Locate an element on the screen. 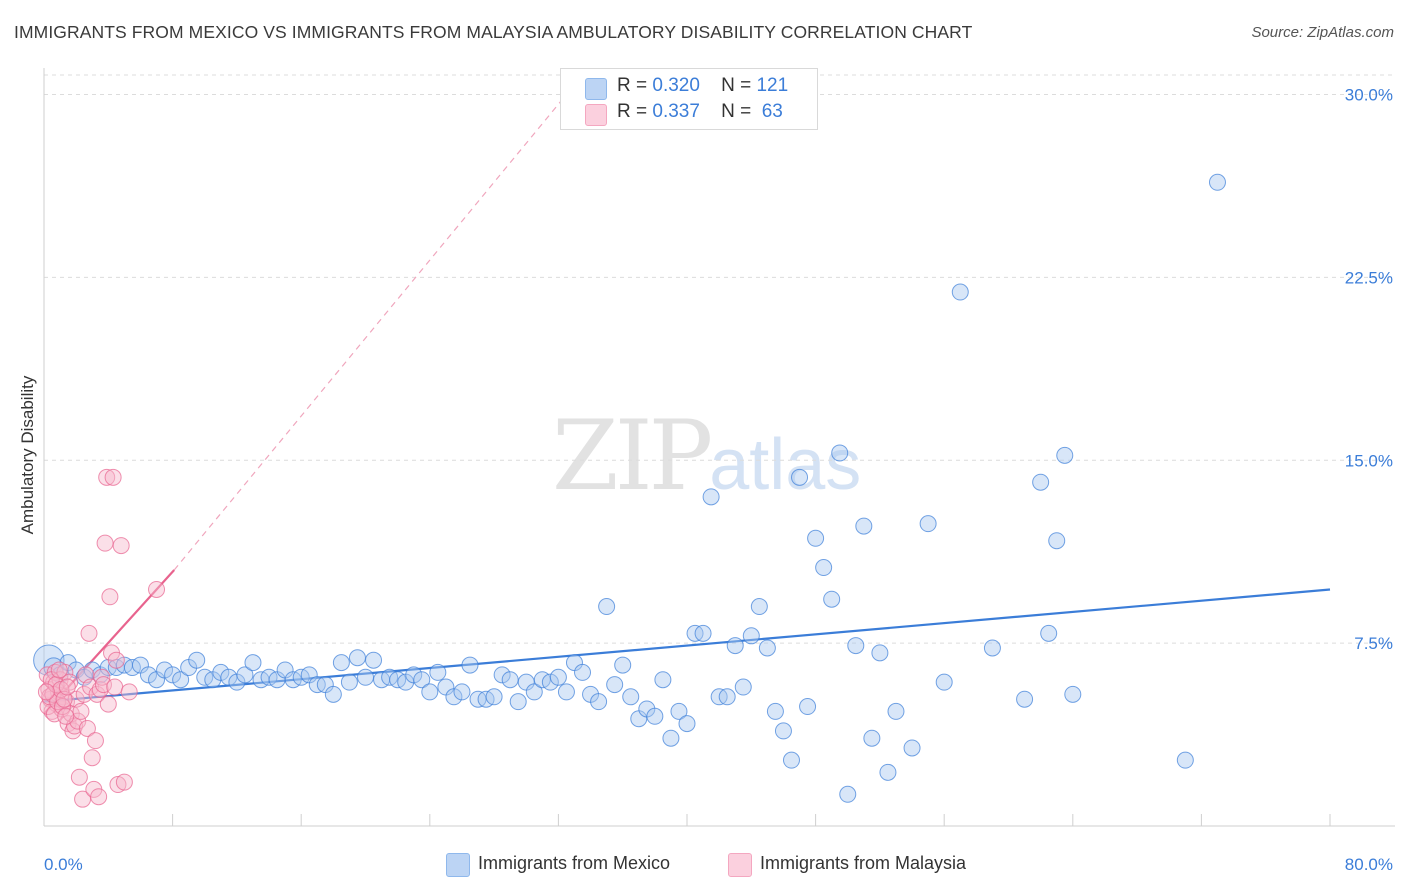 This screenshot has width=1406, height=892. legend-label-mexico: Immigrants from Mexico is located at coordinates (574, 863).